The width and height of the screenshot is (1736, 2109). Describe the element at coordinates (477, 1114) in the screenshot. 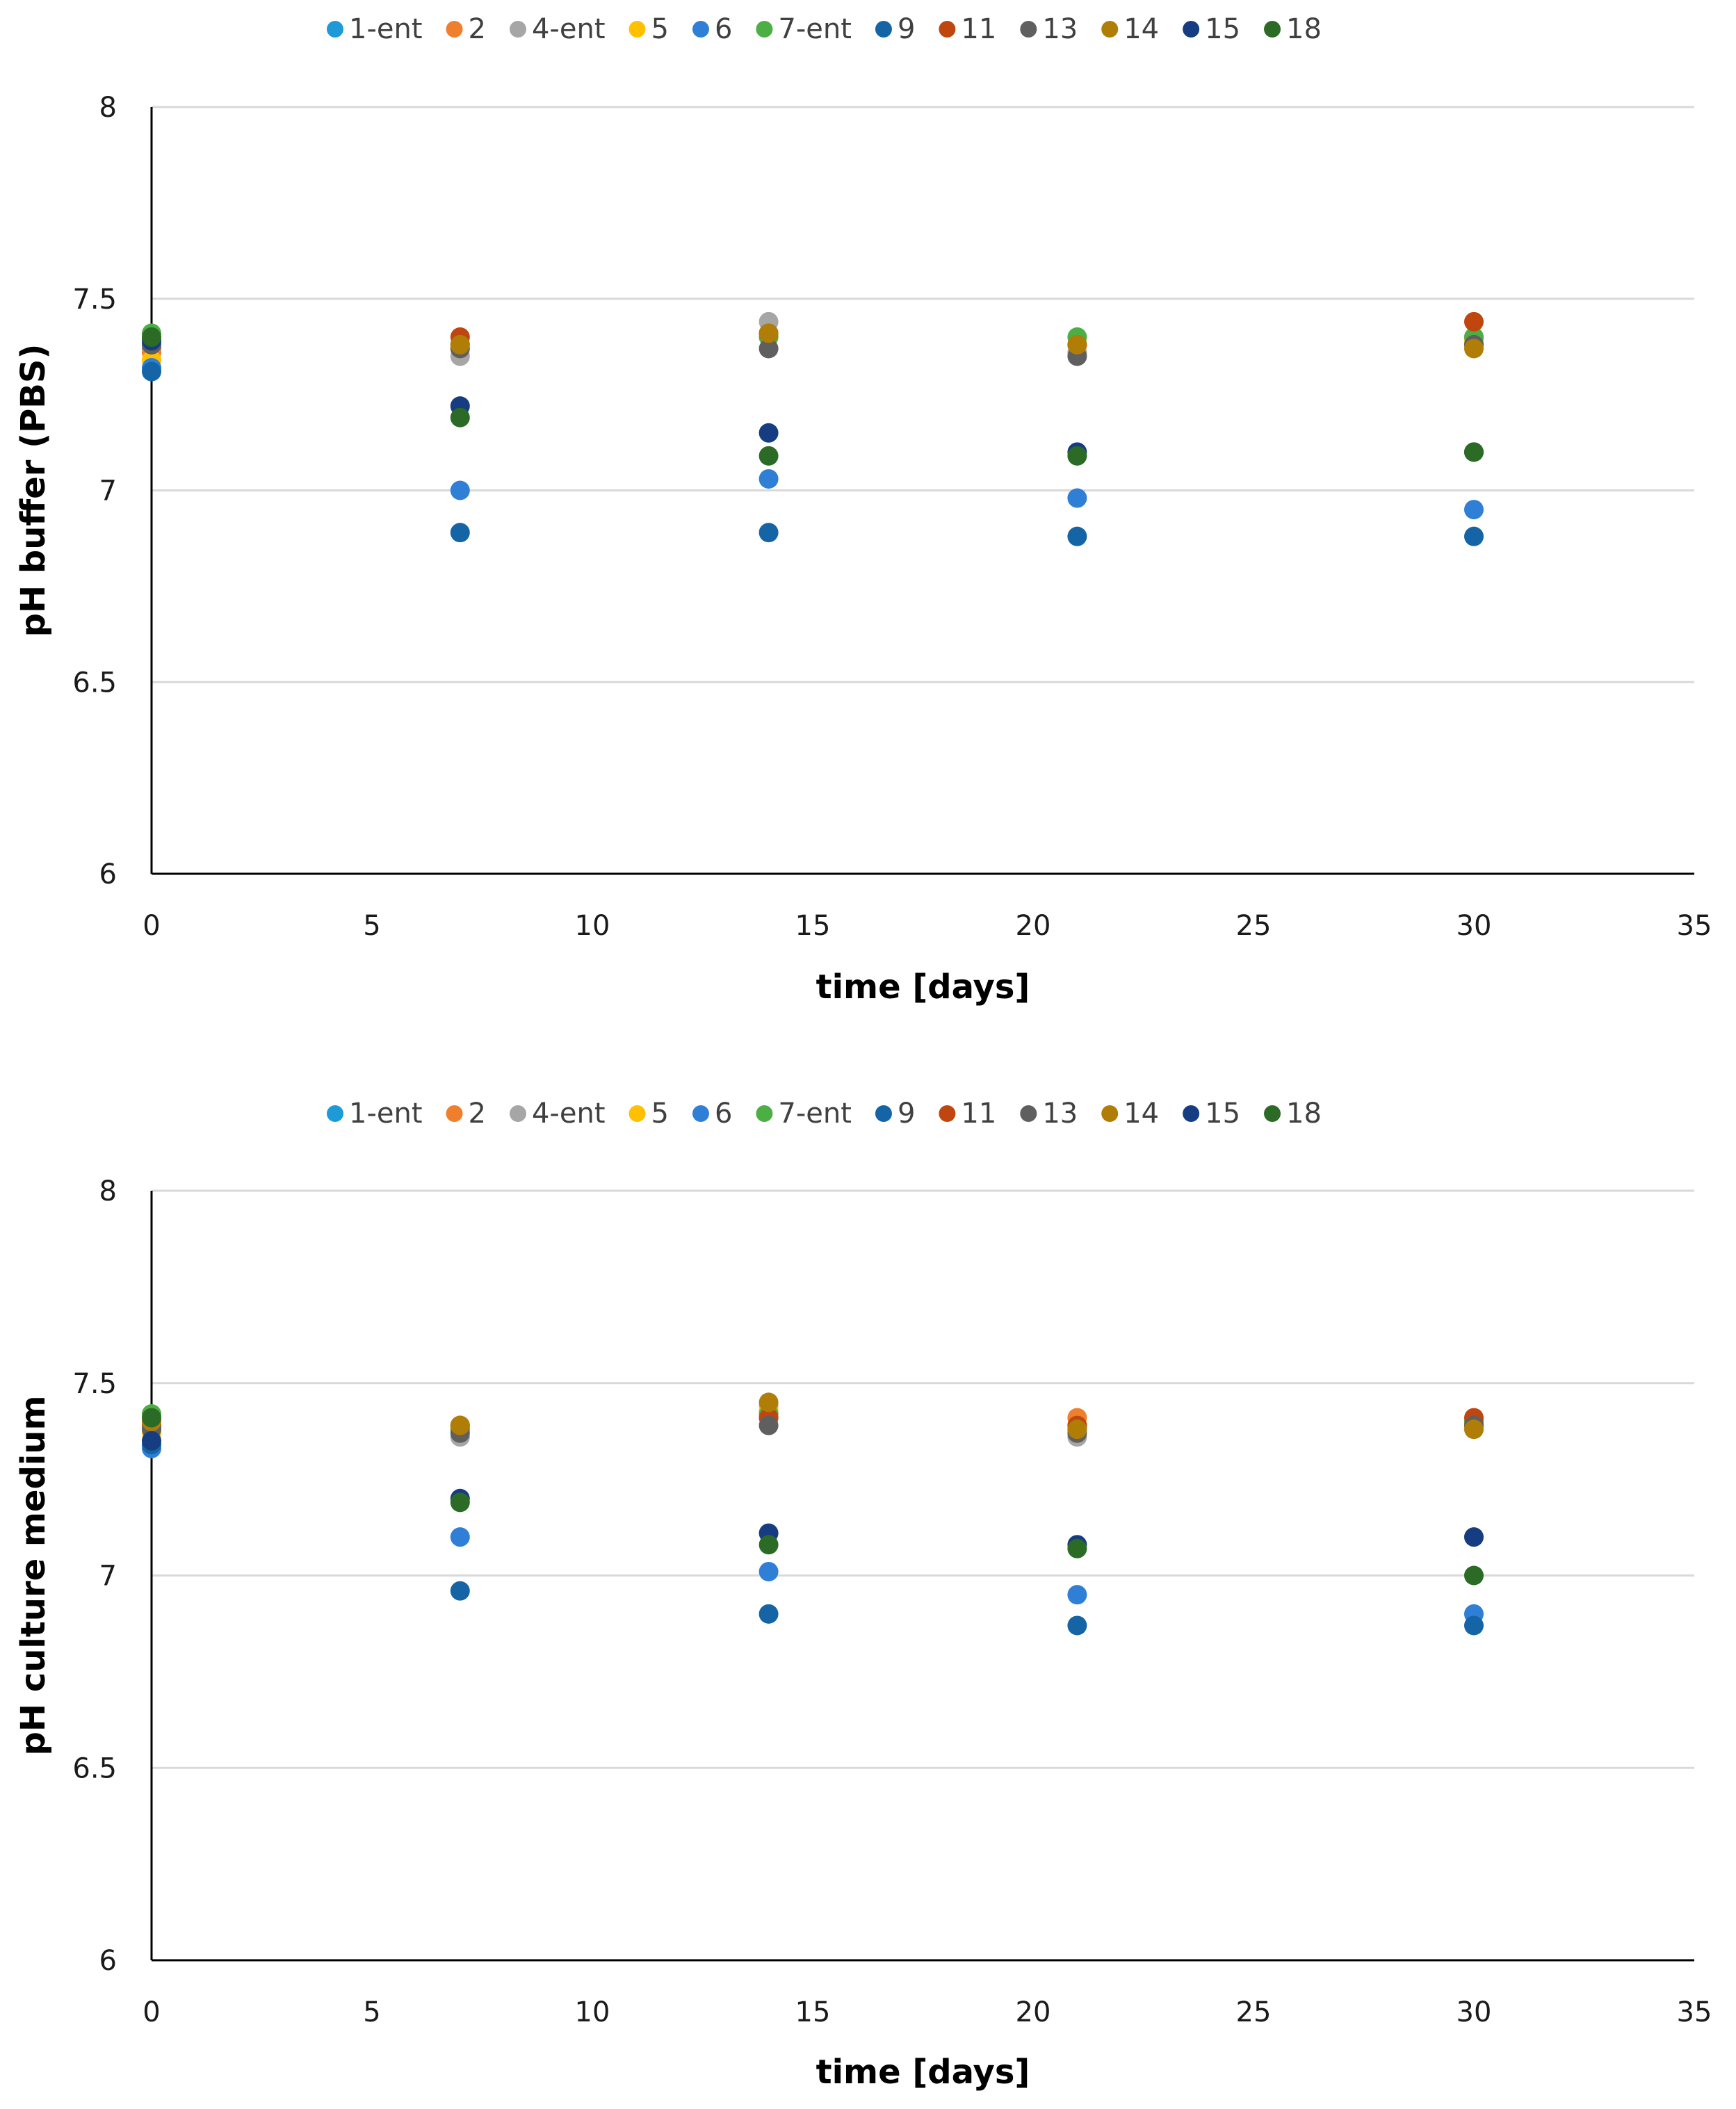

I see `legend-label: 2` at that location.